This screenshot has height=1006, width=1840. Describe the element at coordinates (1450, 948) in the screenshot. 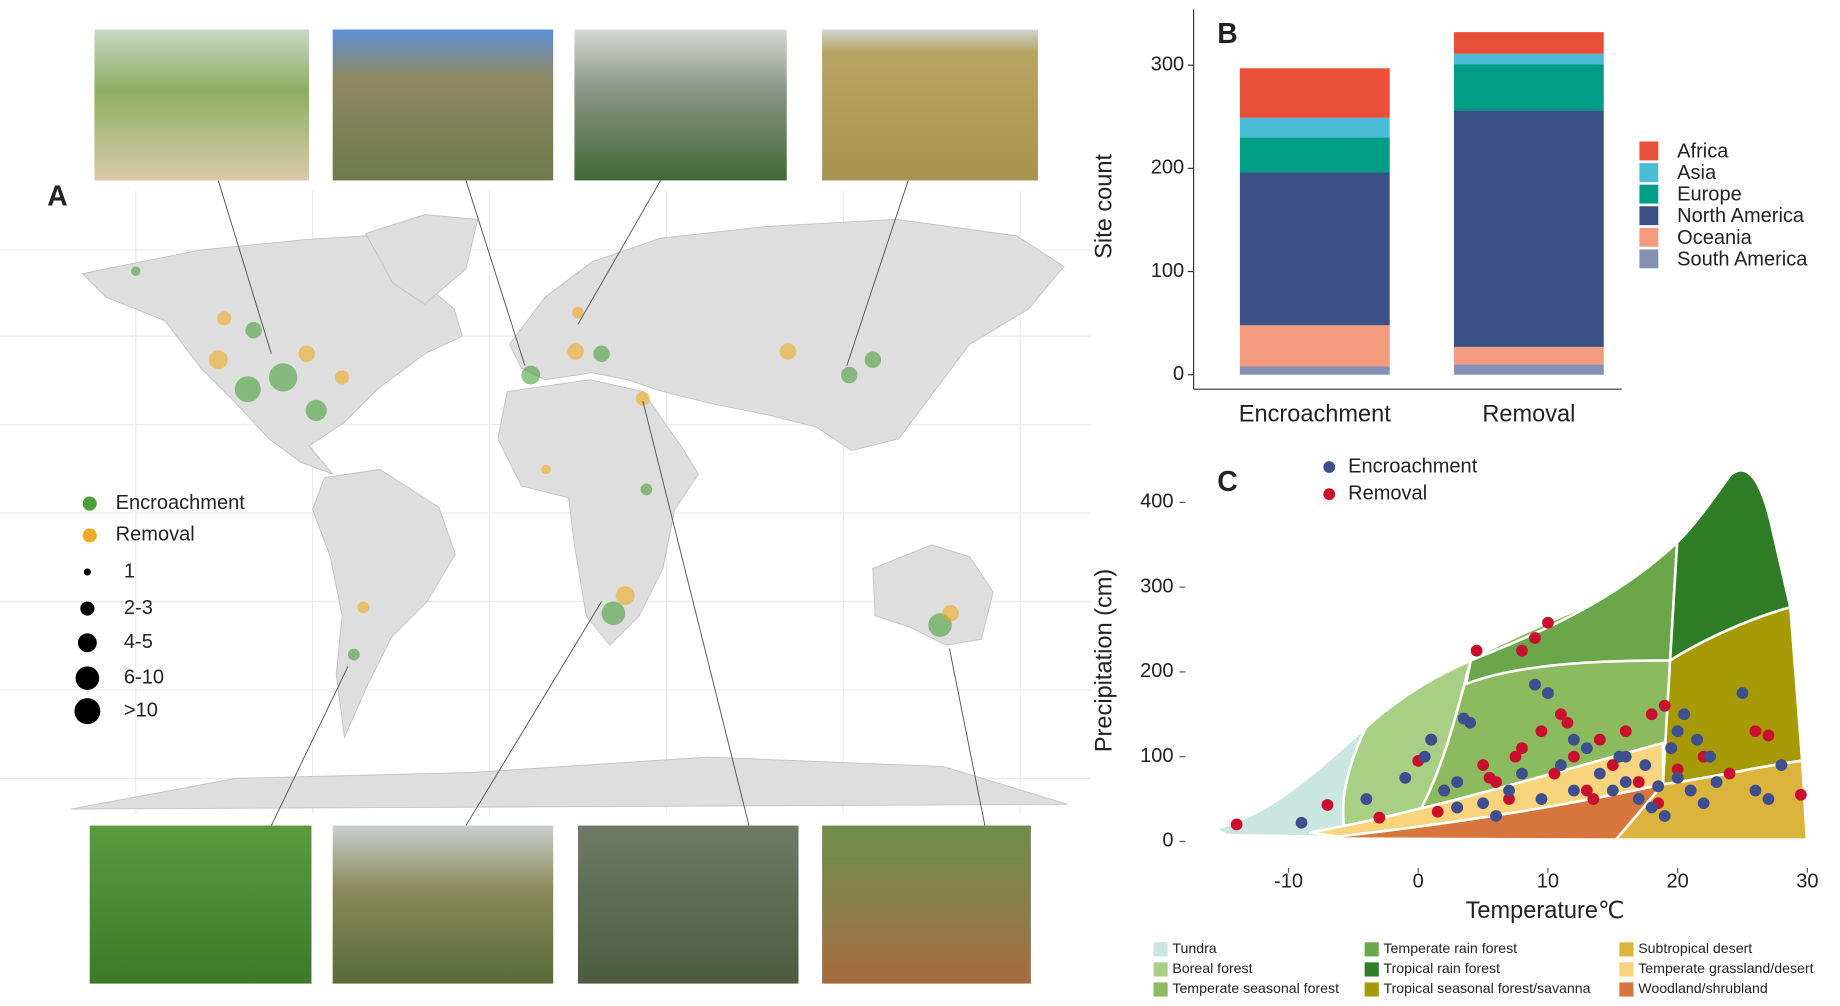

I see `biome-legend-label: Temperate rain forest` at that location.